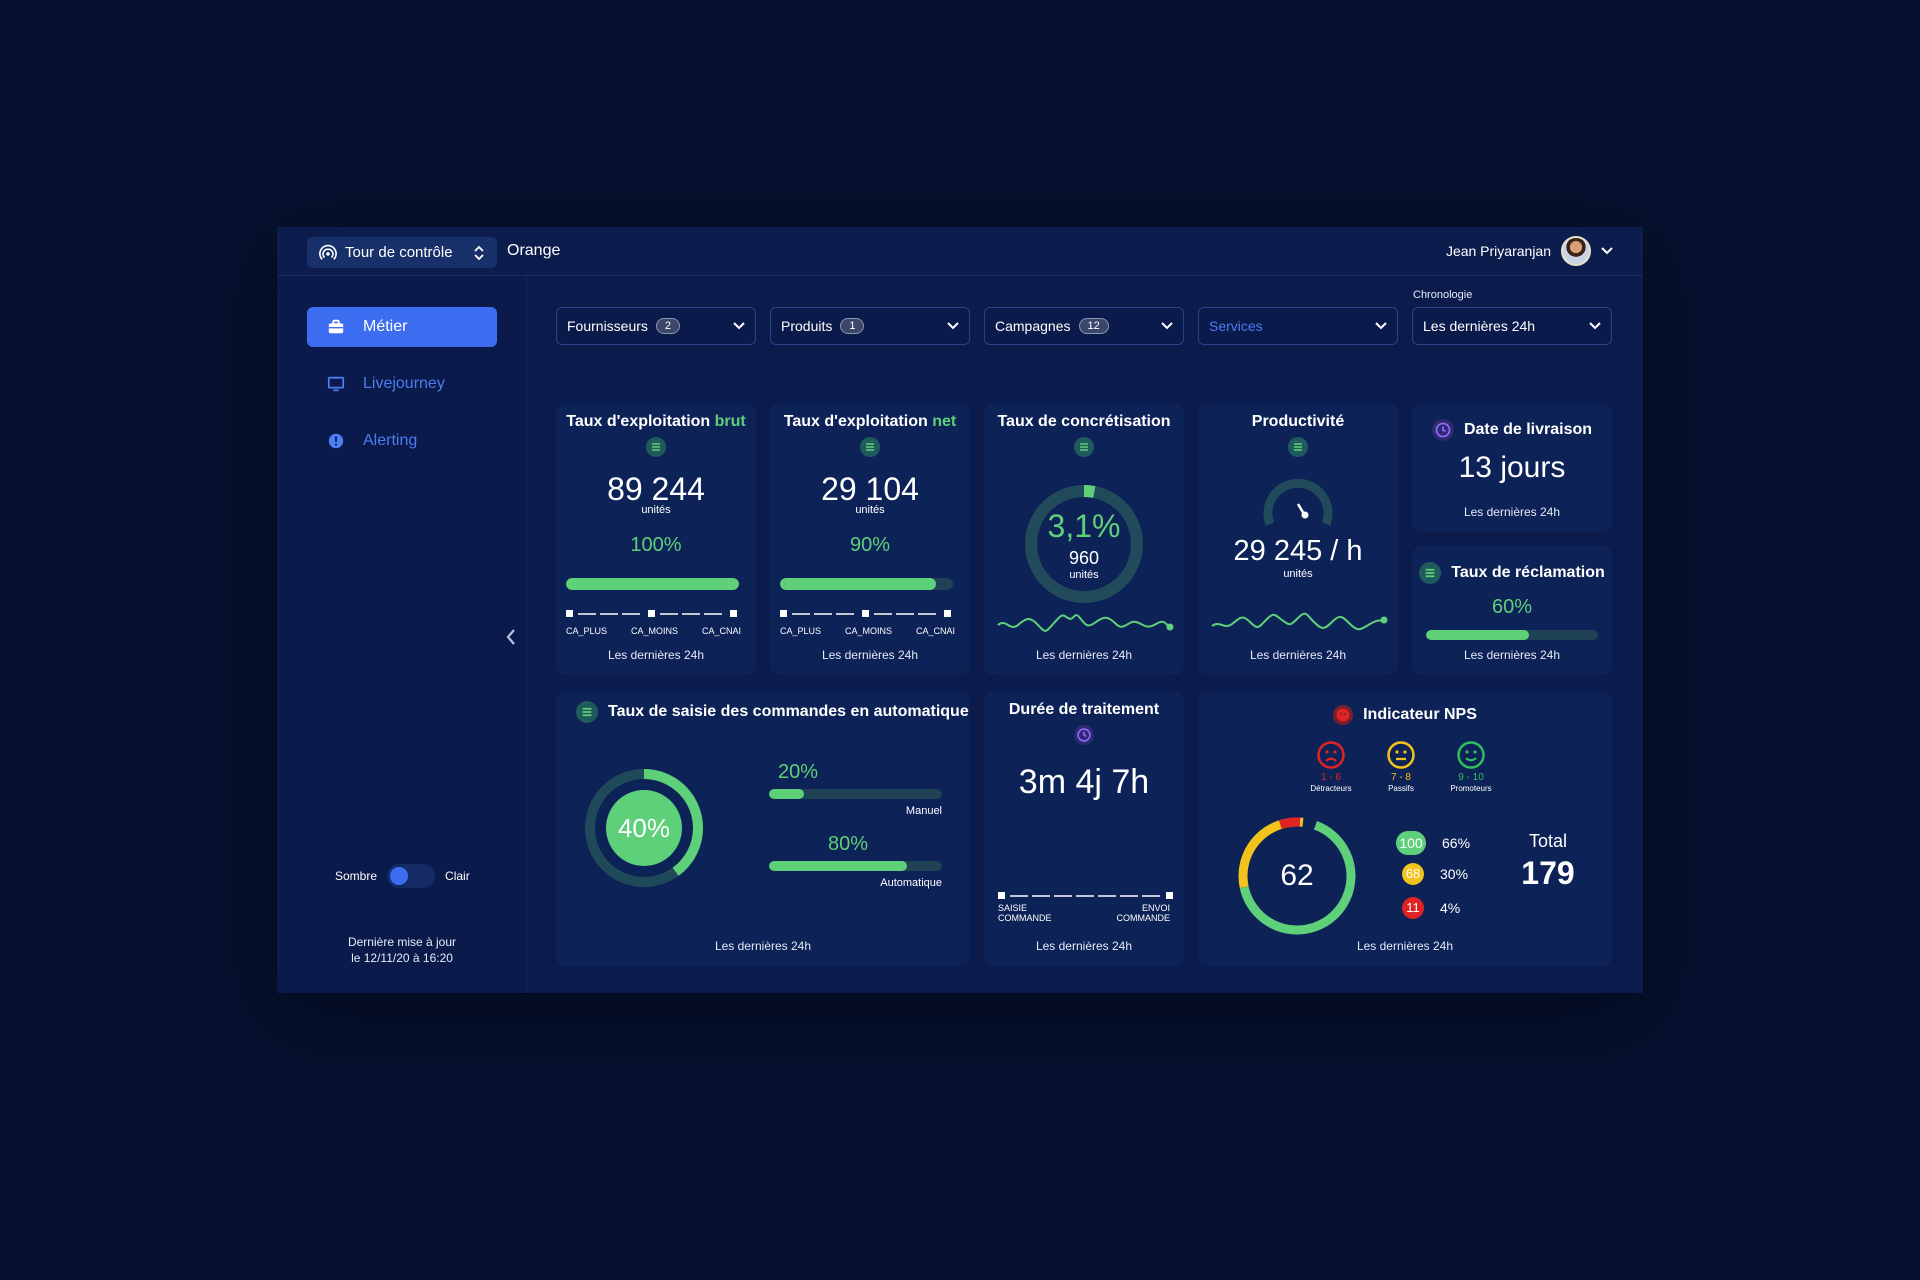 The height and width of the screenshot is (1280, 1920). I want to click on alert-icon, so click(336, 441).